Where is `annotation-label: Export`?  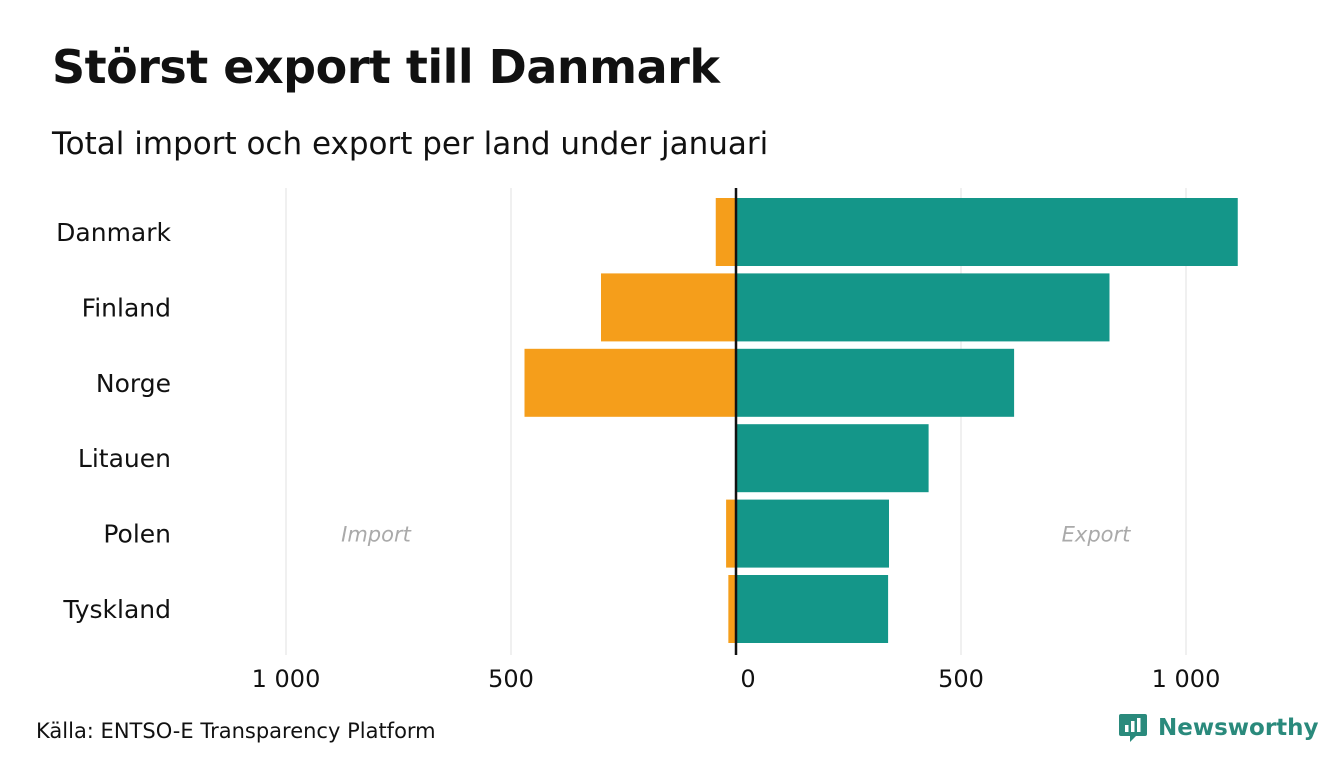
annotation-label: Export is located at coordinates (1097, 535).